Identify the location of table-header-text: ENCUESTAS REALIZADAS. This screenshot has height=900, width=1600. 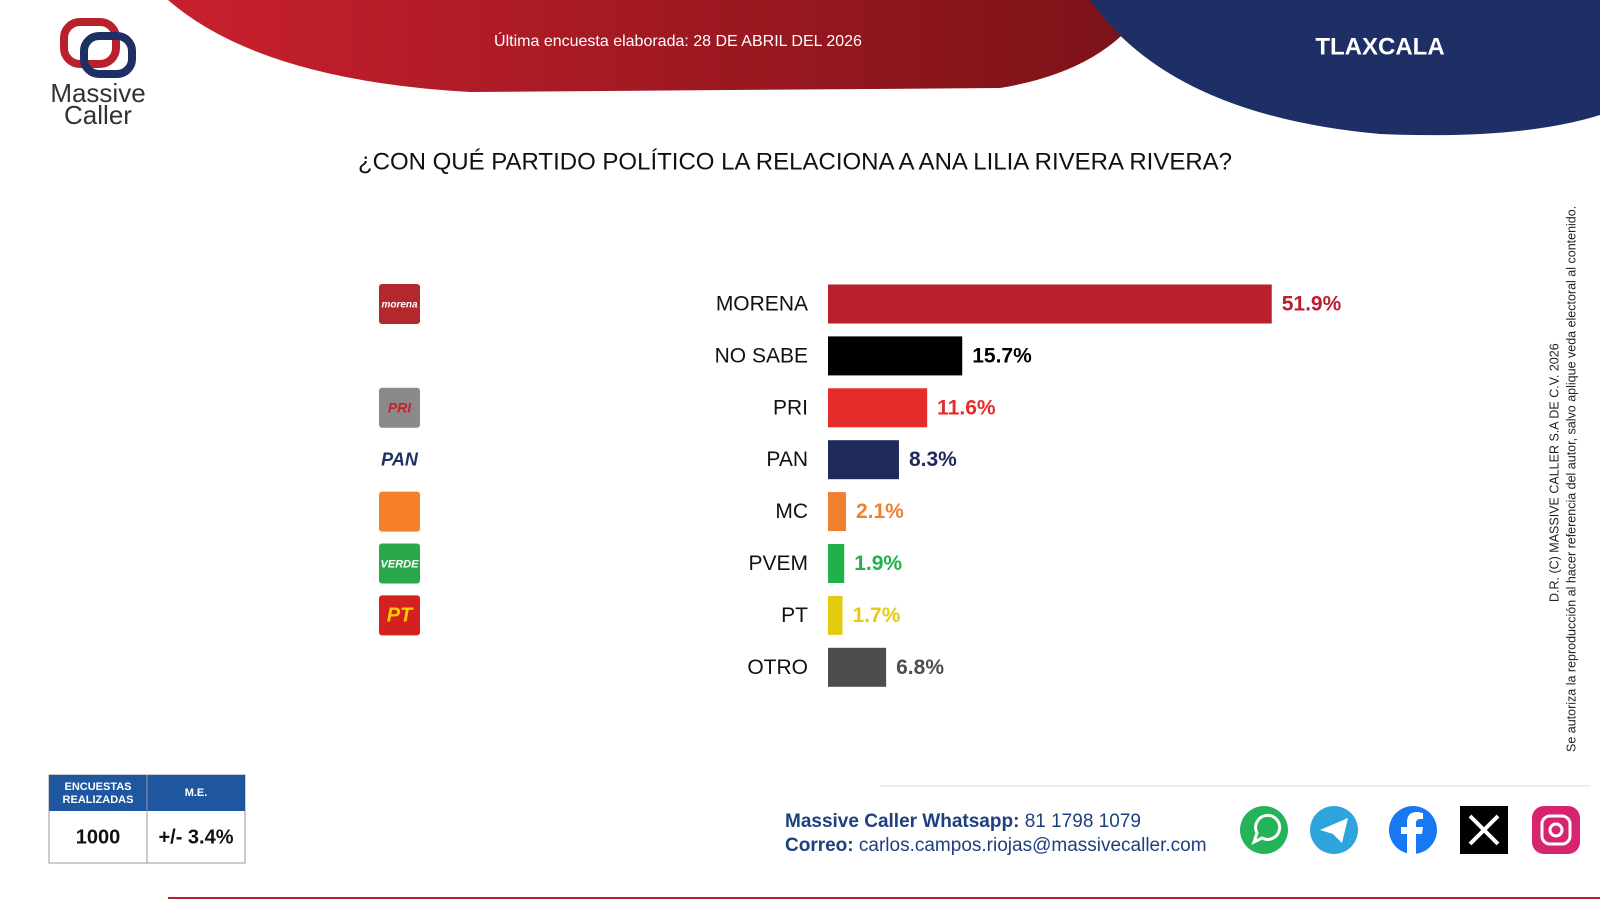
(98, 793).